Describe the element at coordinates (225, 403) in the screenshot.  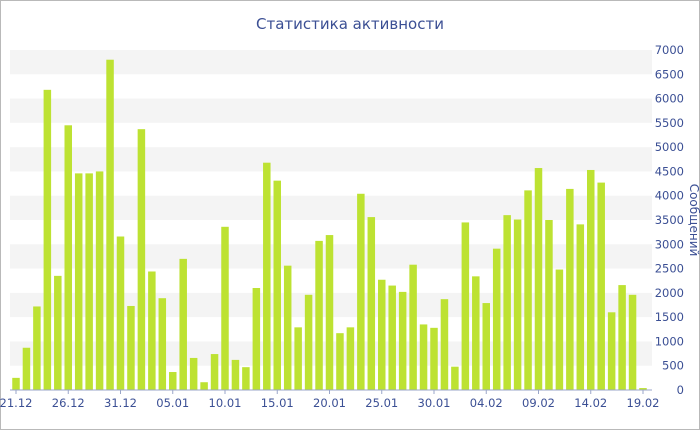
I see `x-tick-label: 10.01` at that location.